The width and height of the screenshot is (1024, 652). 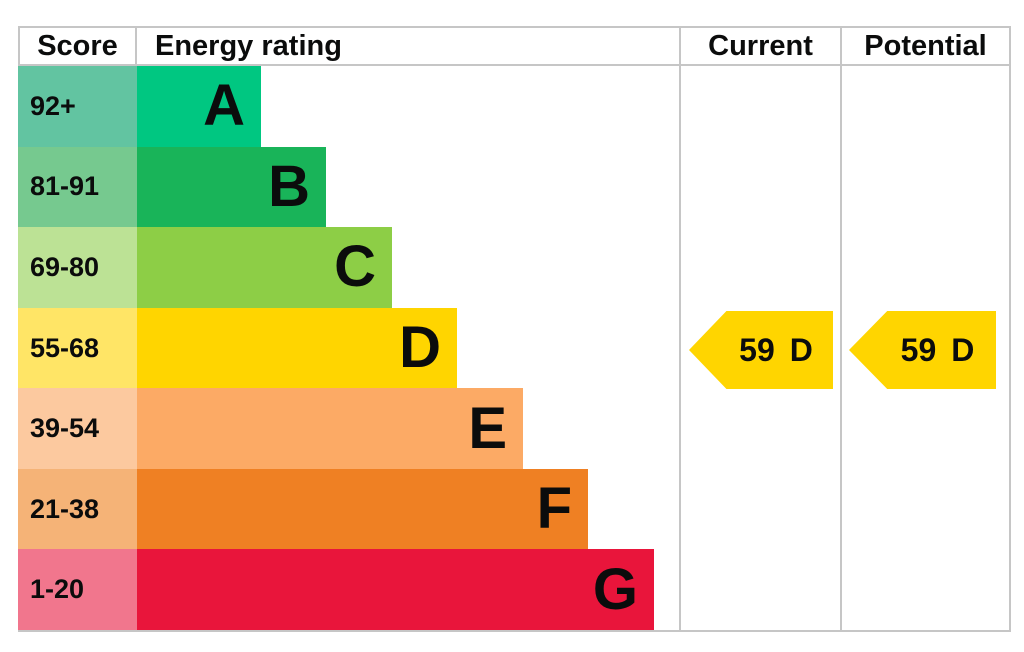 What do you see at coordinates (615, 589) in the screenshot?
I see `band-letter: G` at bounding box center [615, 589].